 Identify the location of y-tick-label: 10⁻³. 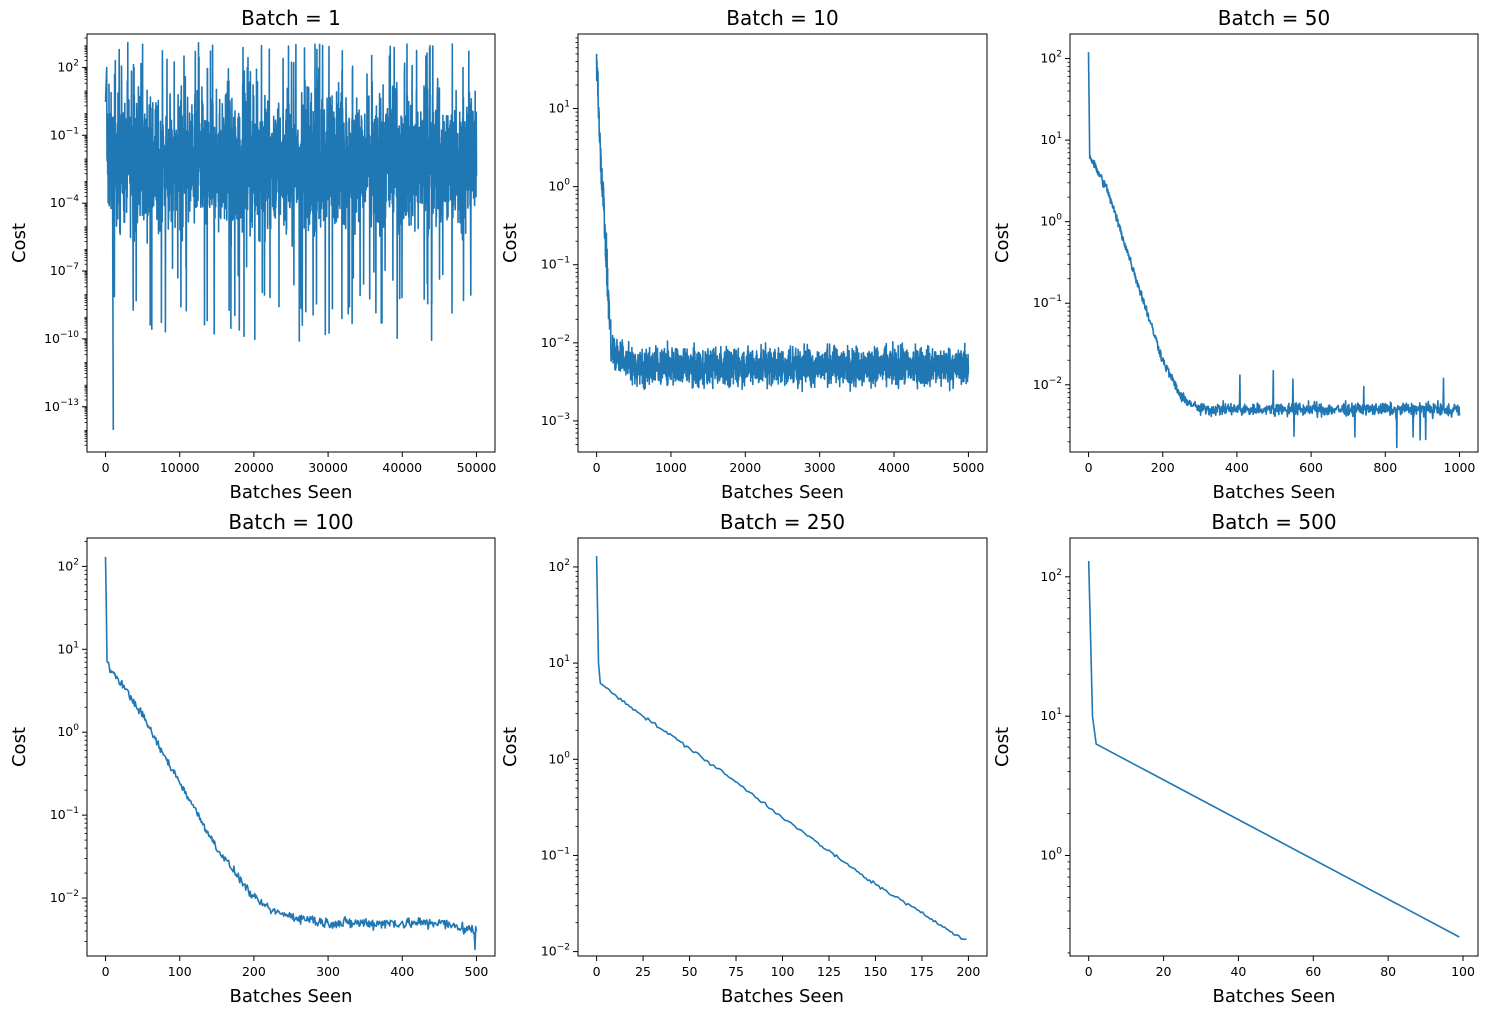
(555, 420).